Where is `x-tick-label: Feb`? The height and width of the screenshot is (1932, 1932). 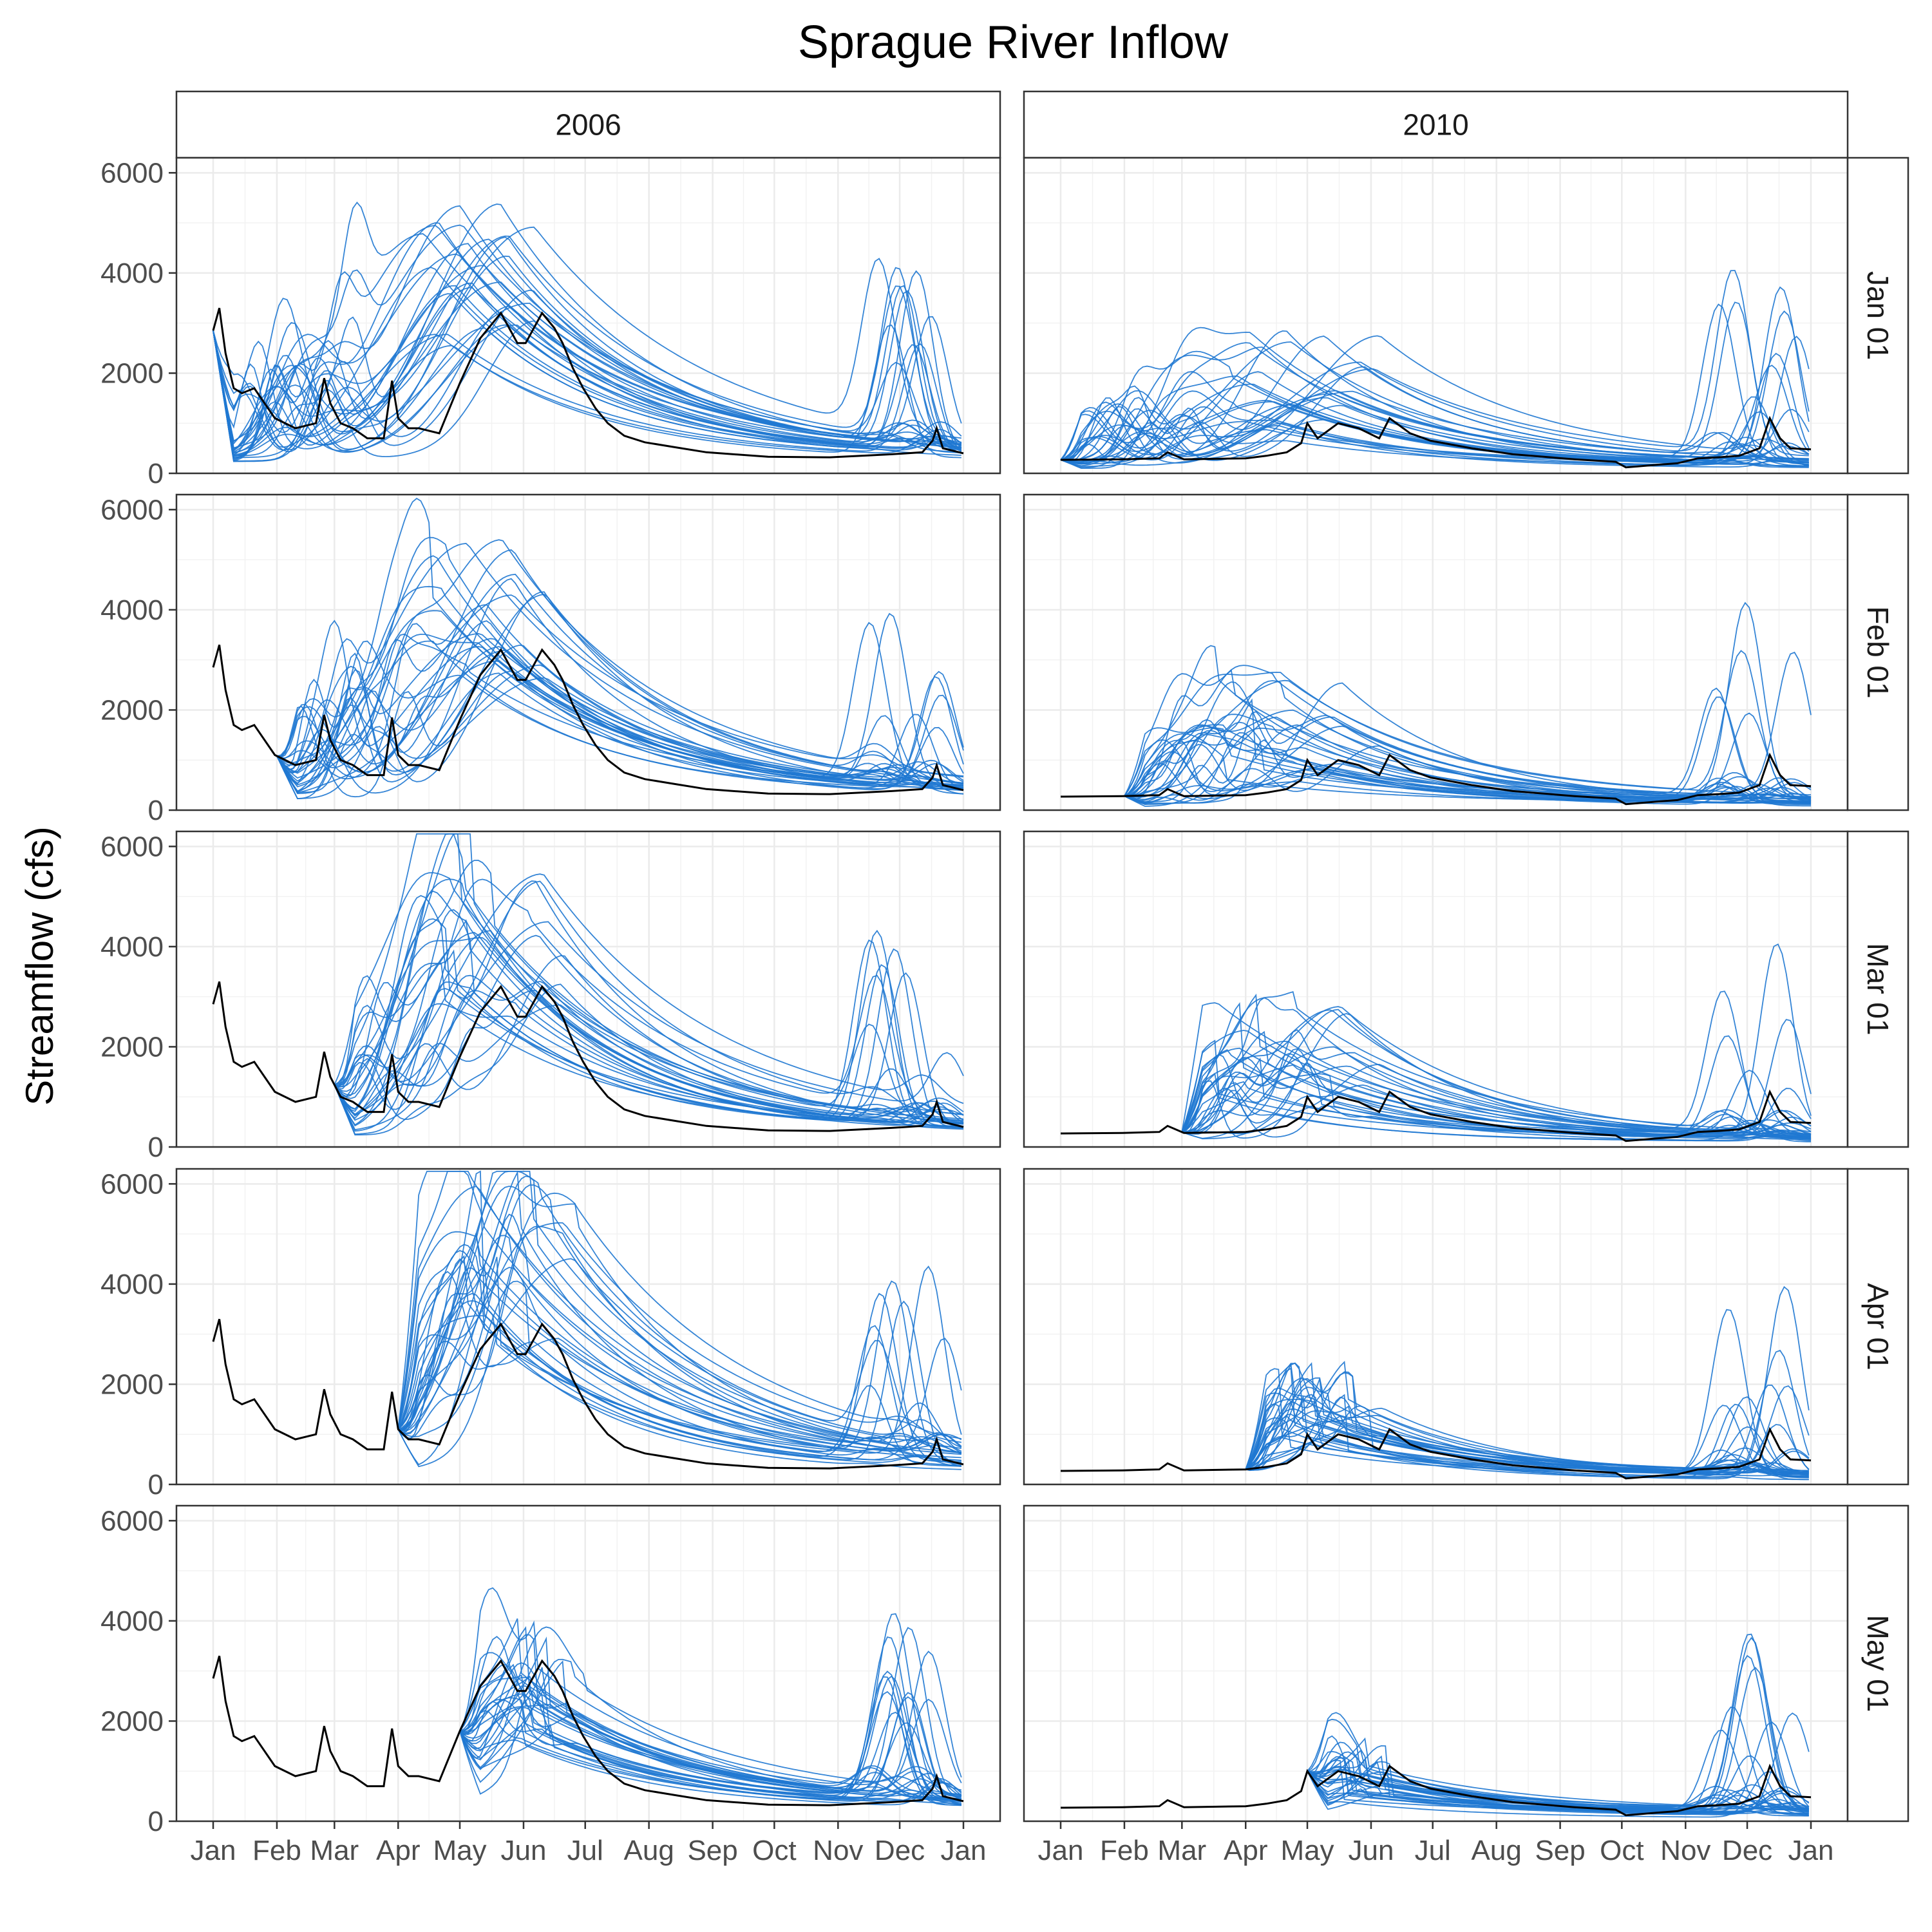 x-tick-label: Feb is located at coordinates (1125, 1851).